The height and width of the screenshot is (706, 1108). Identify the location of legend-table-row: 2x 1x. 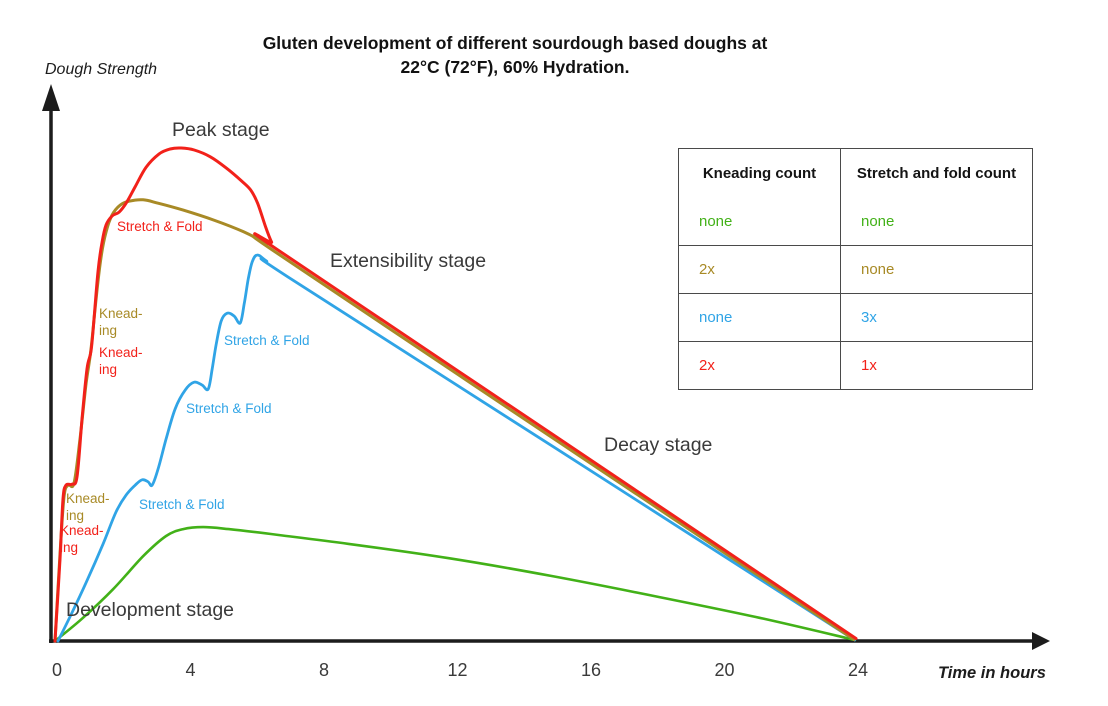
(855, 365).